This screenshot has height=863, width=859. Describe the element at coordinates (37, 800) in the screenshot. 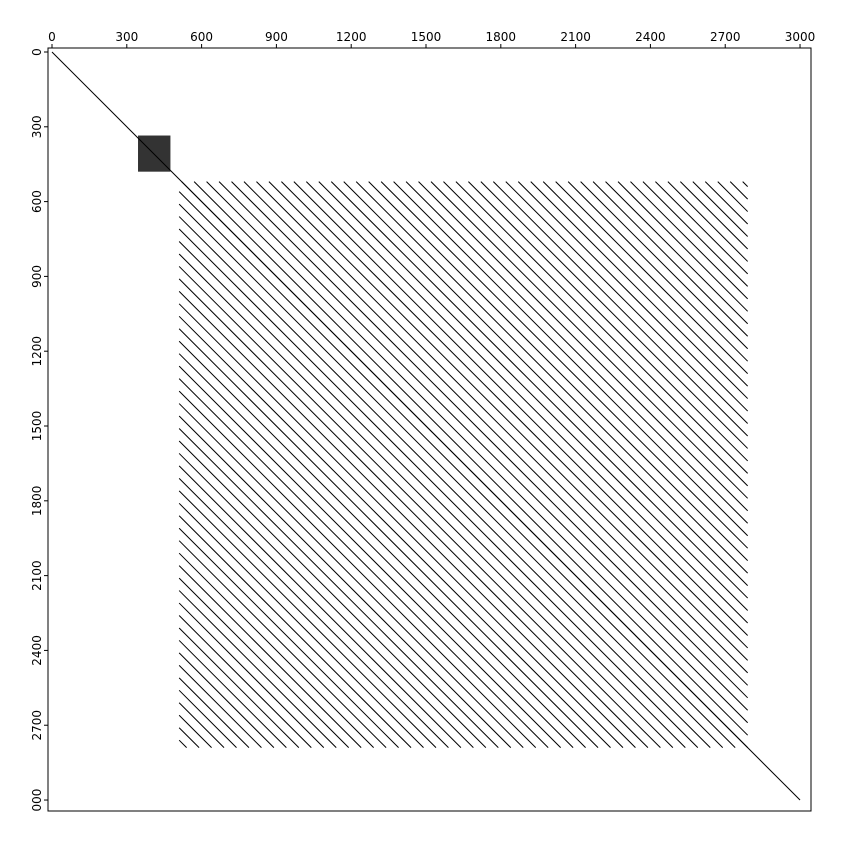

I see `y-tick-label: 000` at that location.